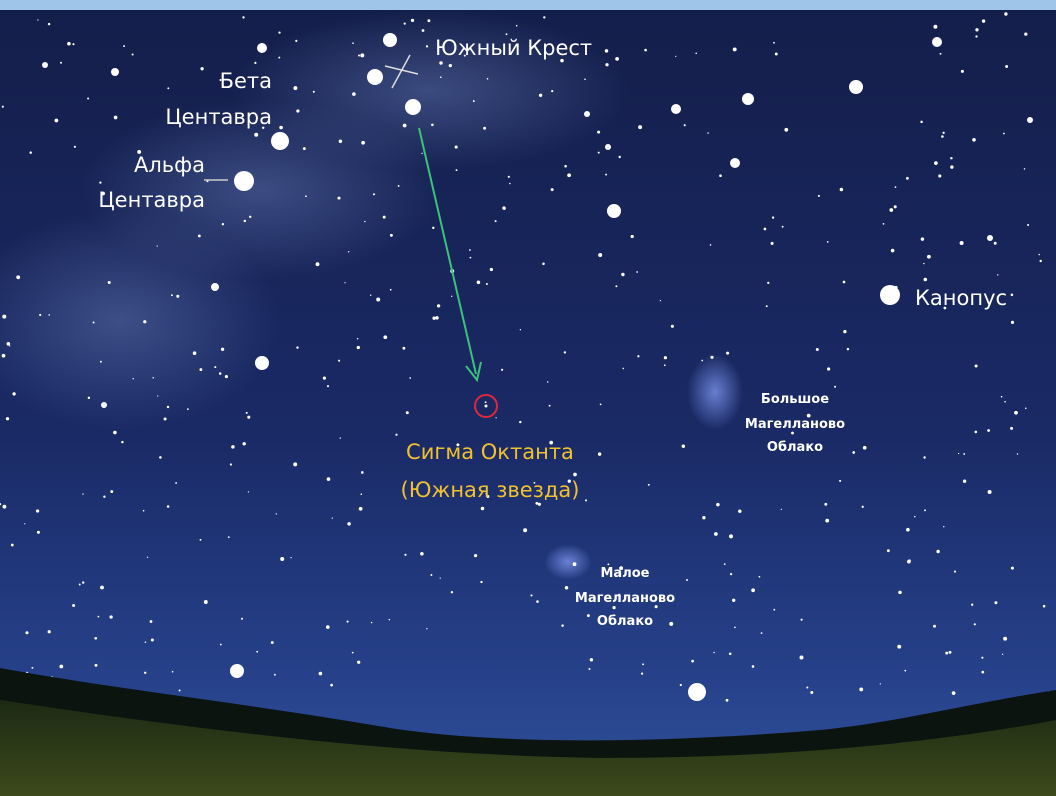 Image resolution: width=1056 pixels, height=796 pixels. What do you see at coordinates (961, 298) in the screenshot?
I see `label: Канопус` at bounding box center [961, 298].